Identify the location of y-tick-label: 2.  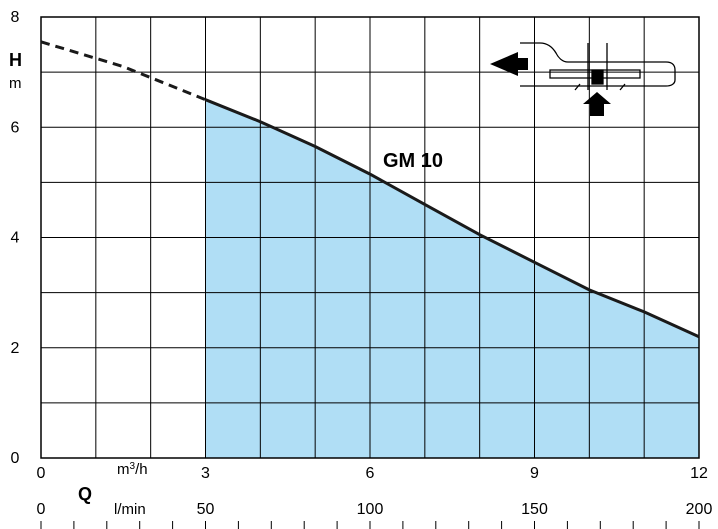
(15, 348).